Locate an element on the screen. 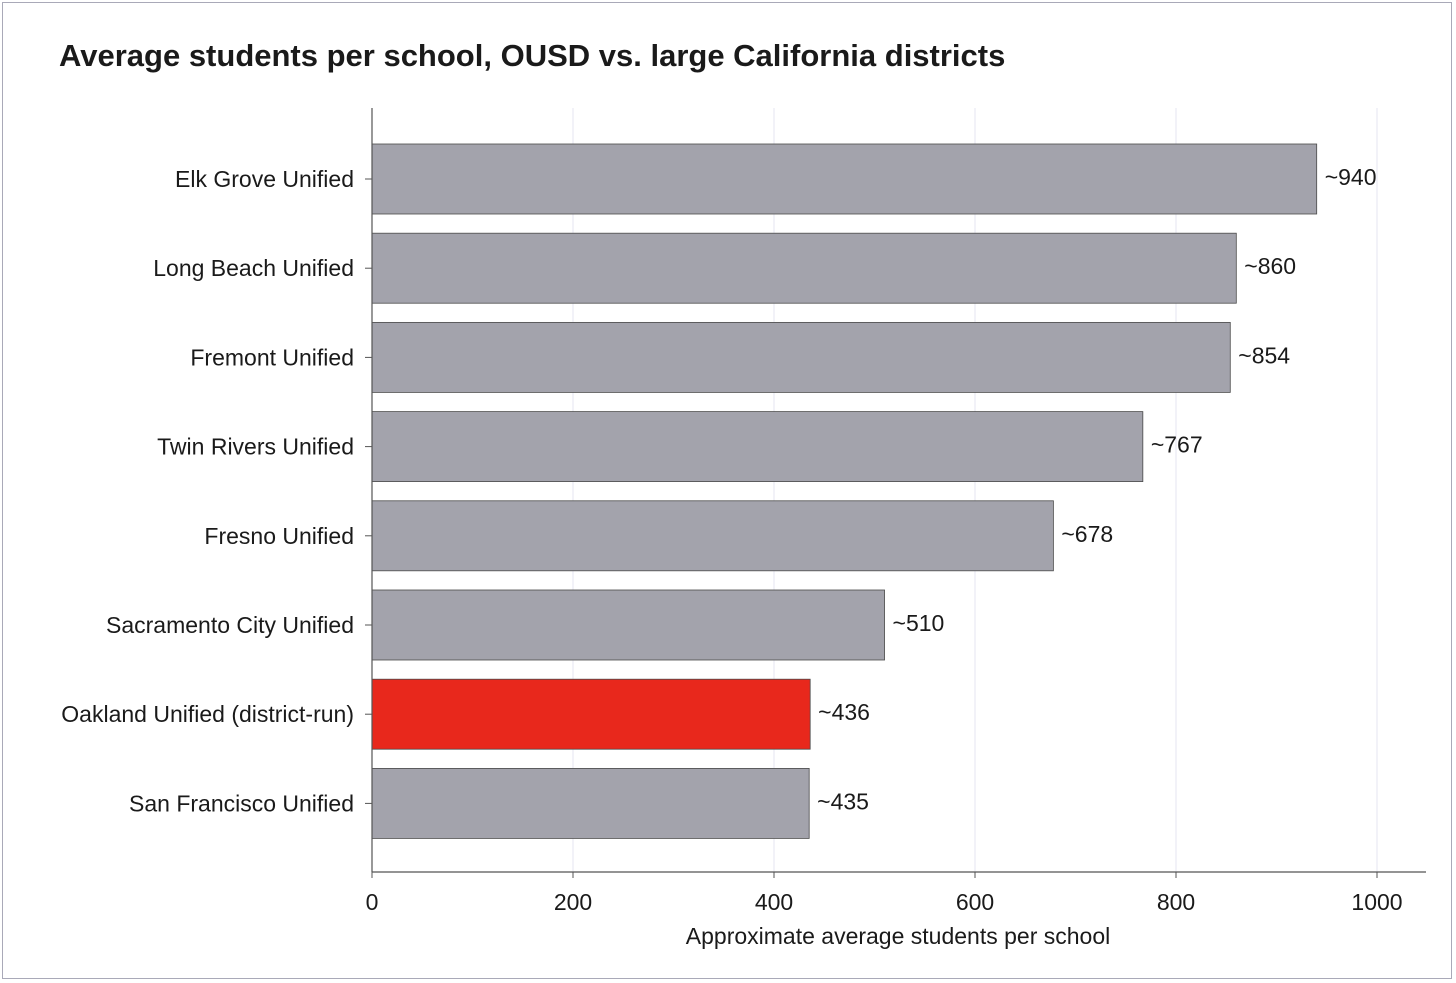 Image resolution: width=1456 pixels, height=983 pixels. category-label: Long Beach Unified is located at coordinates (253, 268).